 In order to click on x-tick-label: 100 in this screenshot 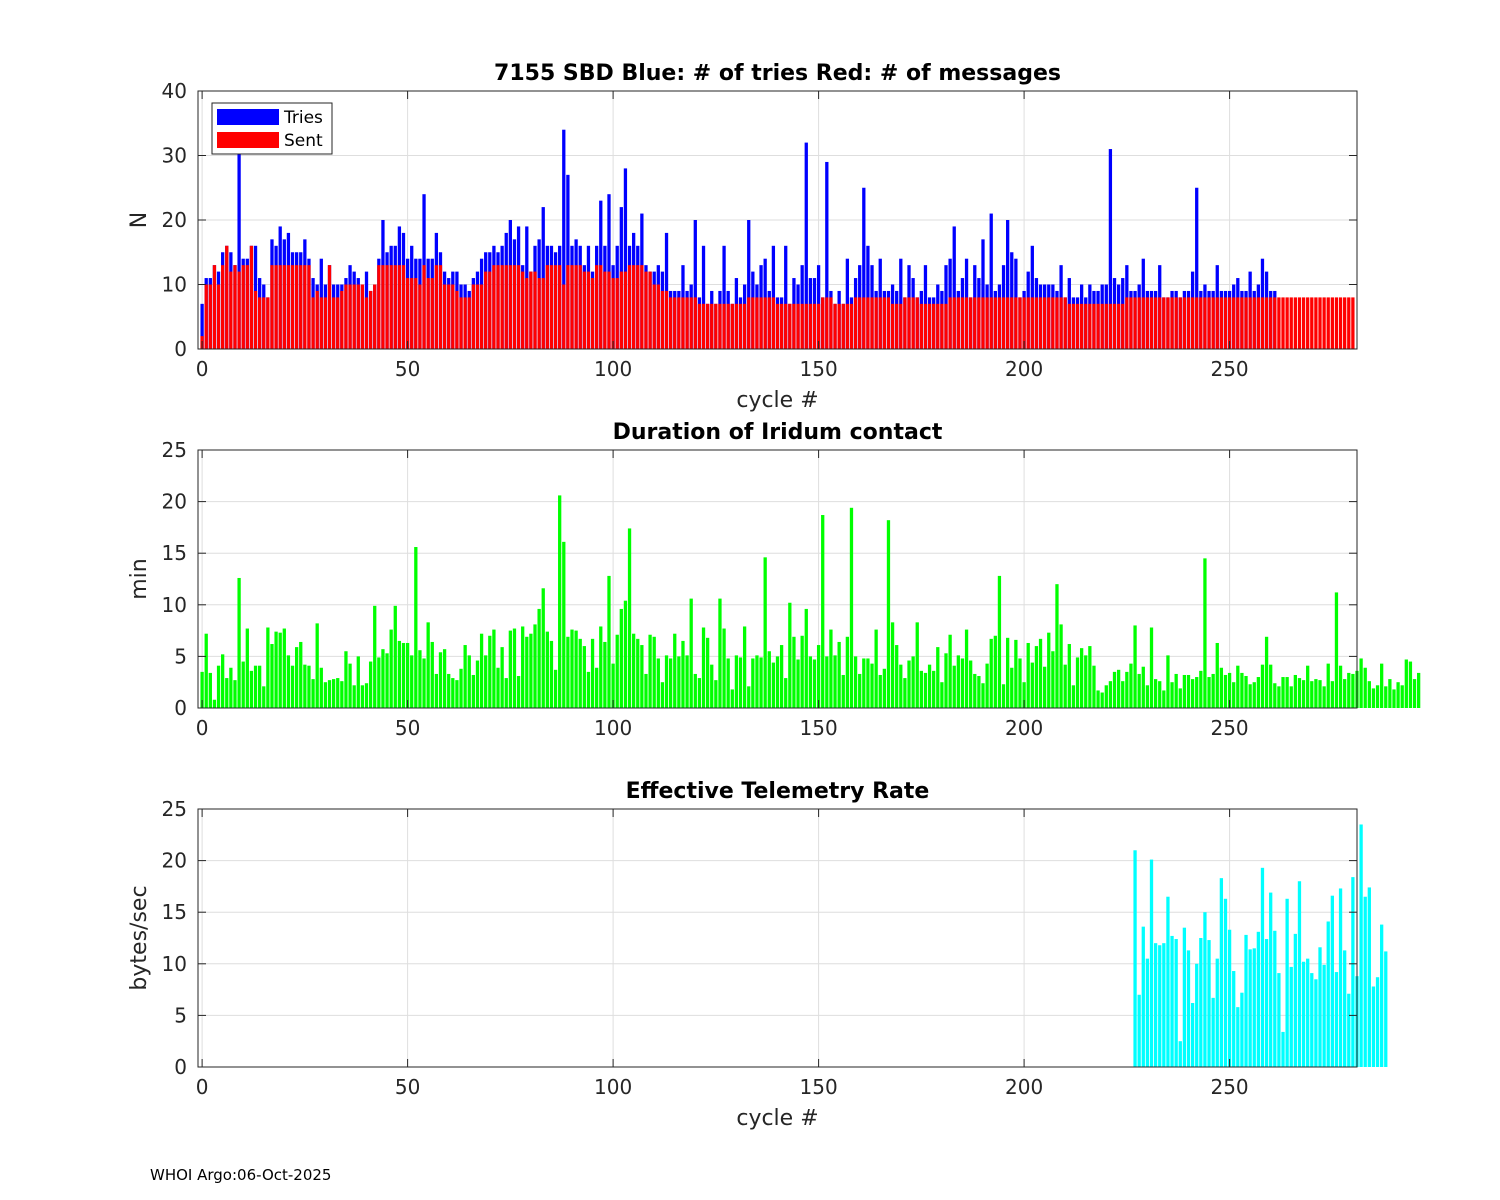, I will do `click(613, 1087)`.